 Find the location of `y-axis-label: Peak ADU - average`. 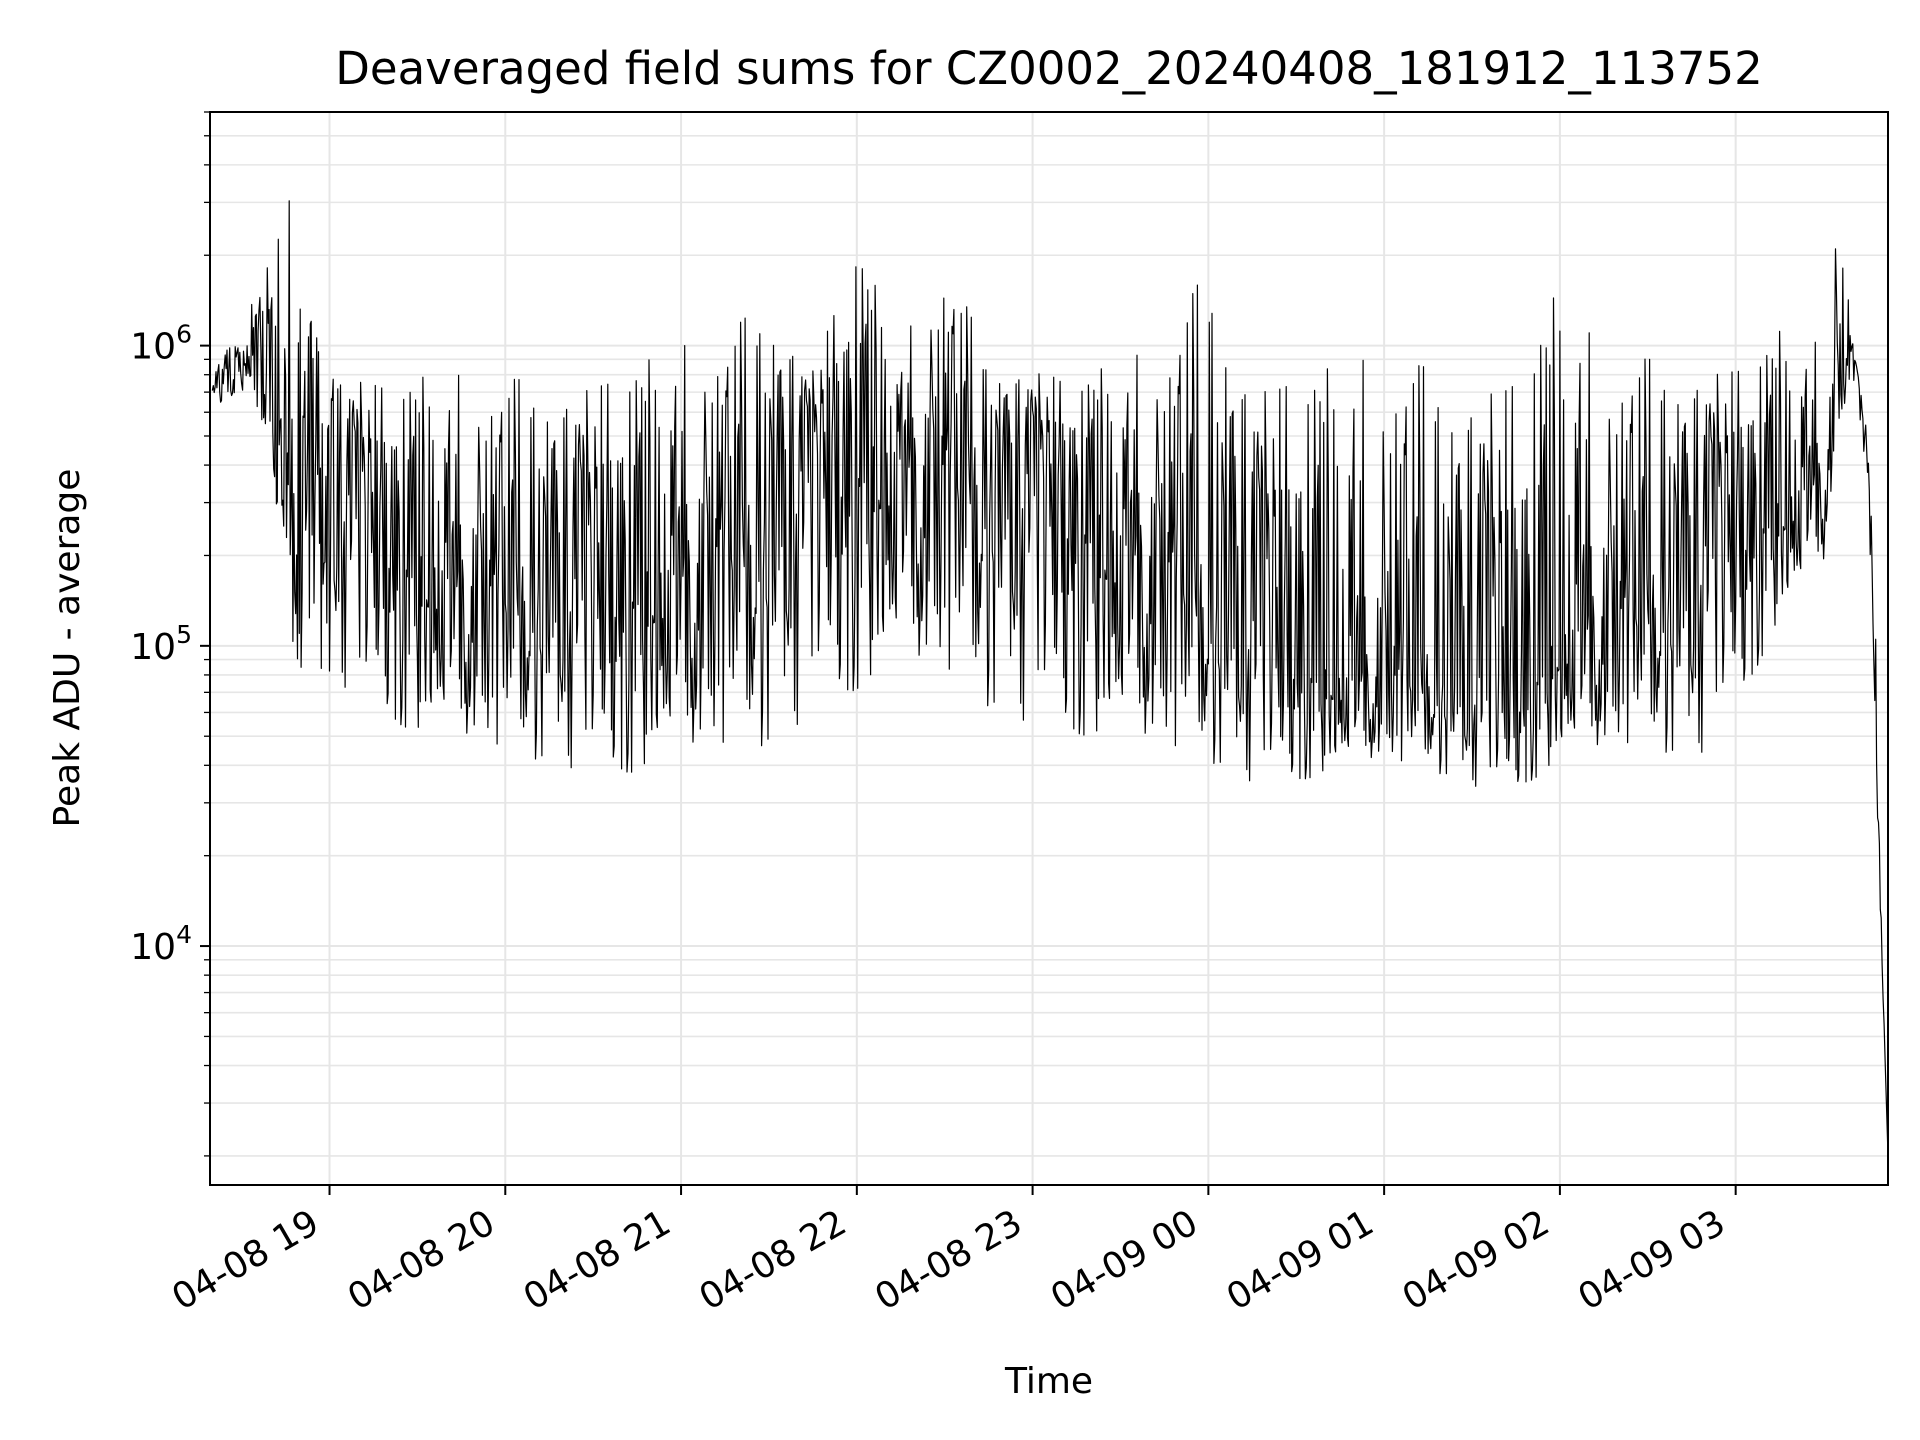

y-axis-label: Peak ADU - average is located at coordinates (67, 648).